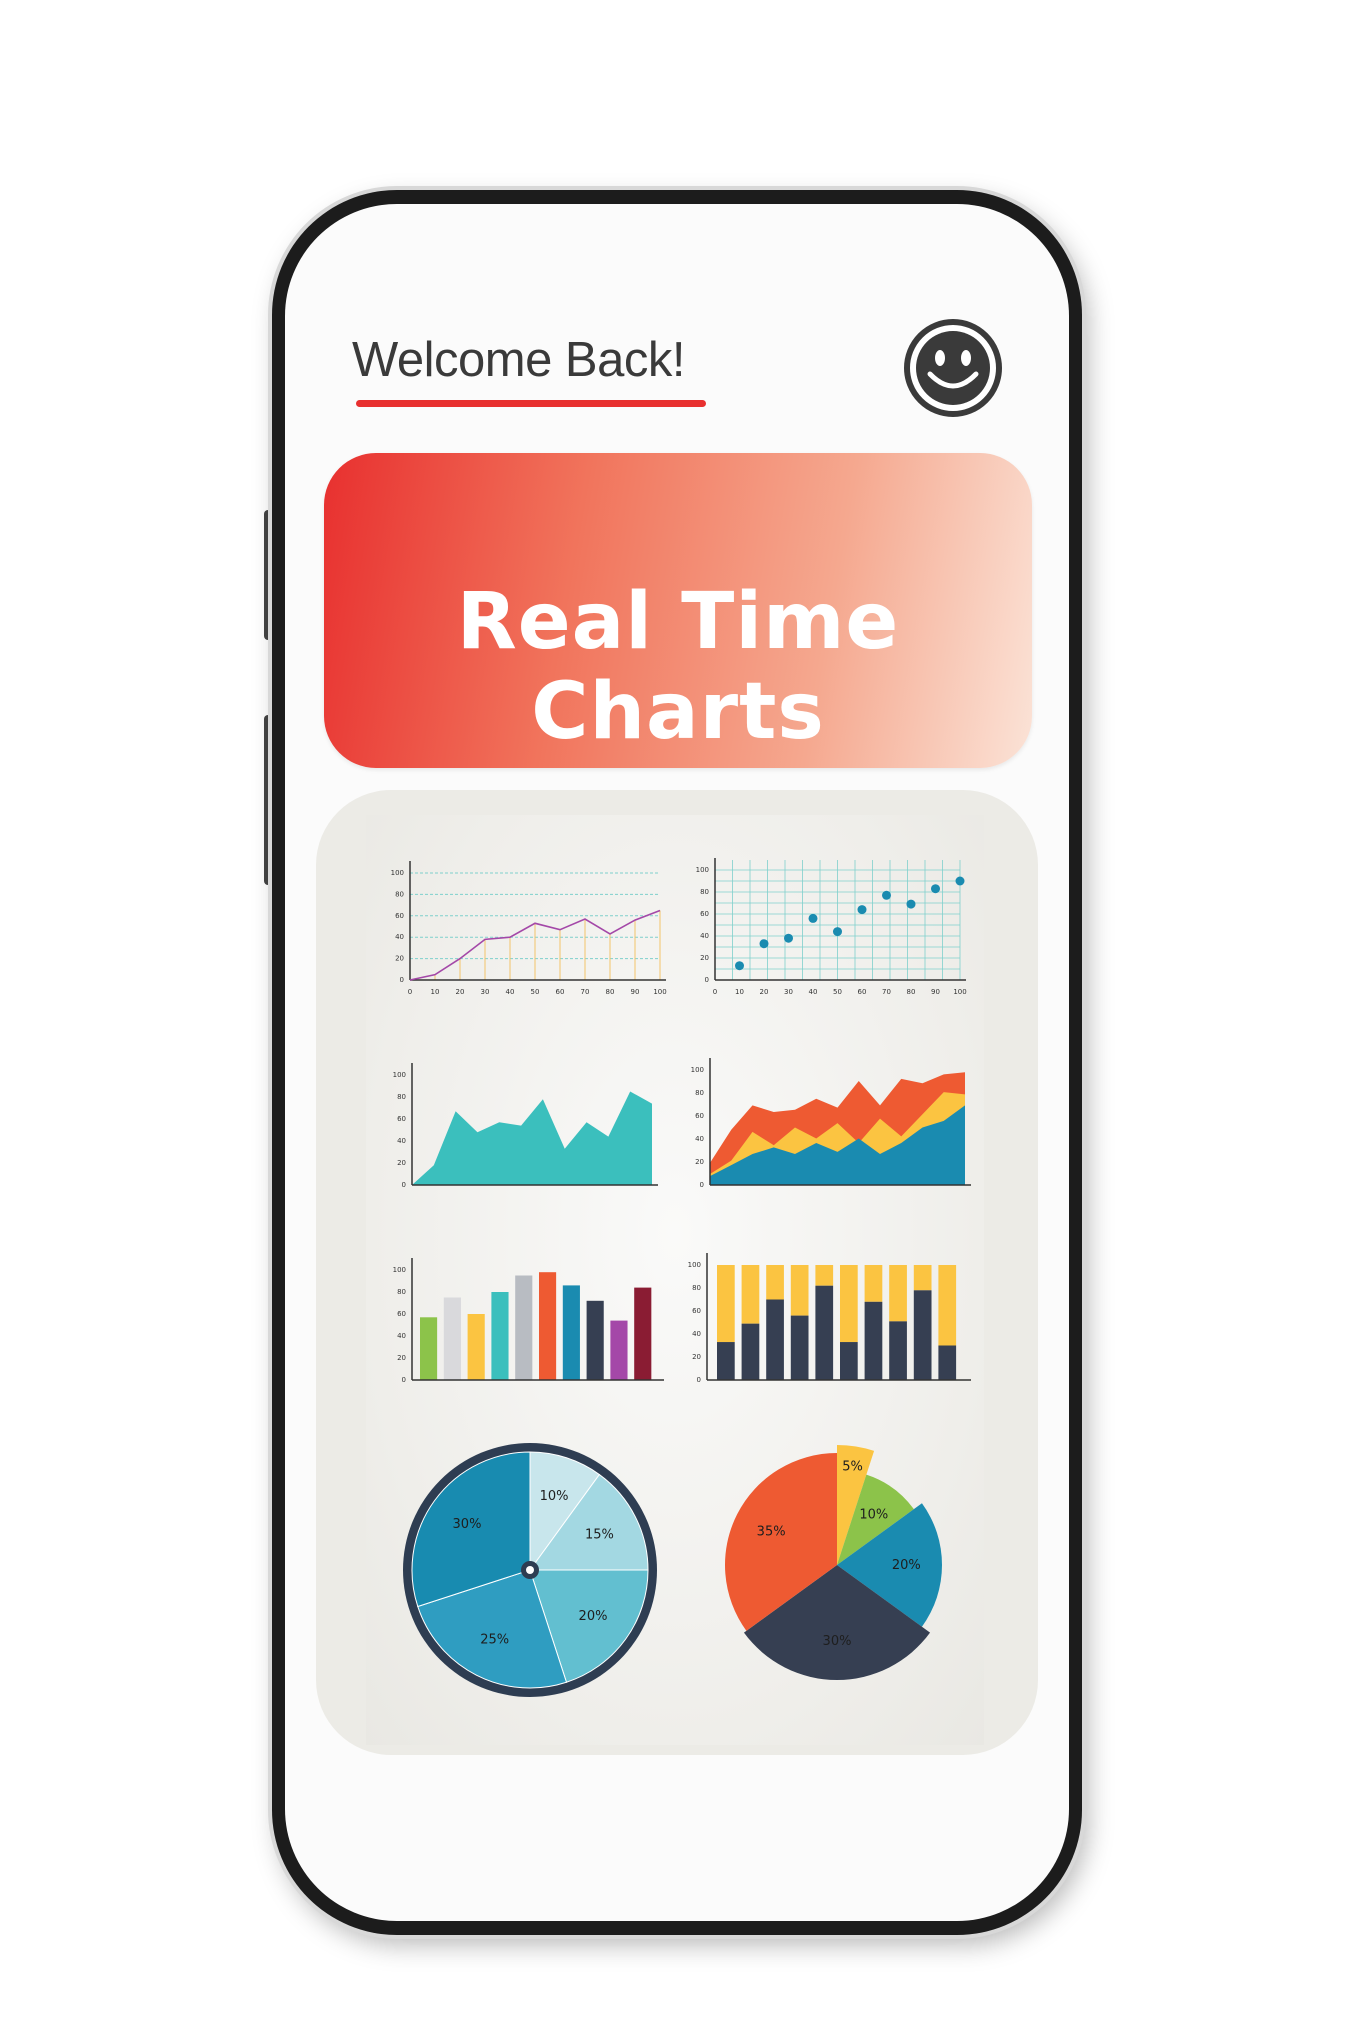  I want to click on scatter-chart: 0 20 40 60 80 100 0 10 20 30 40 50 60 70 80 90 100, so click(830, 925).